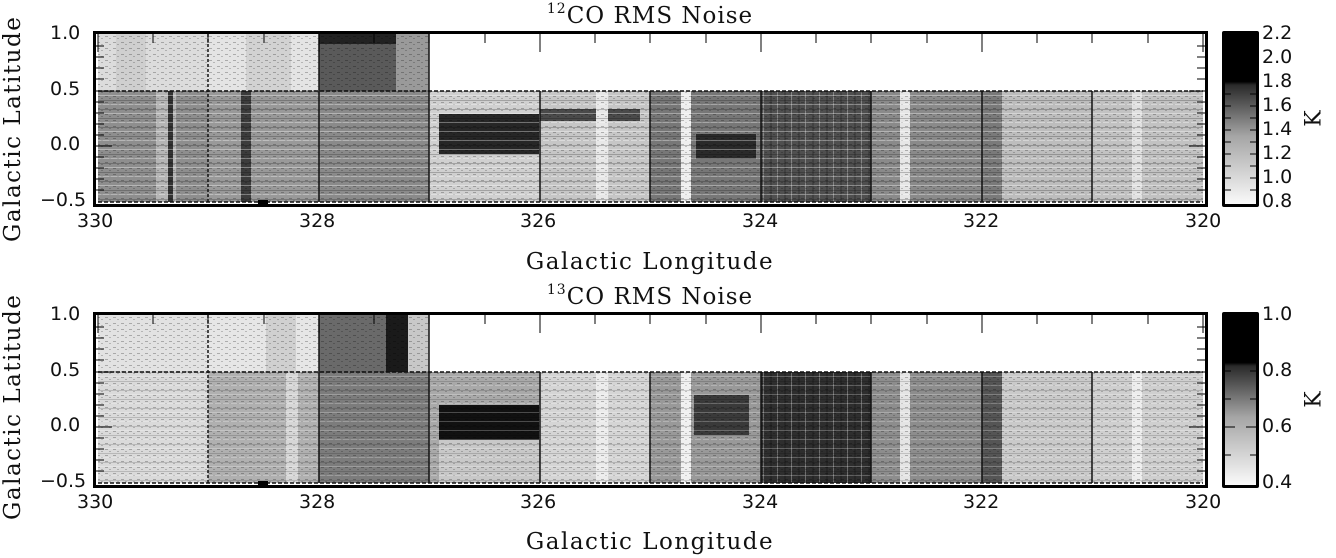 This screenshot has width=1336, height=558. Describe the element at coordinates (1277, 129) in the screenshot. I see `colorbar-tick-label: 1.4` at that location.